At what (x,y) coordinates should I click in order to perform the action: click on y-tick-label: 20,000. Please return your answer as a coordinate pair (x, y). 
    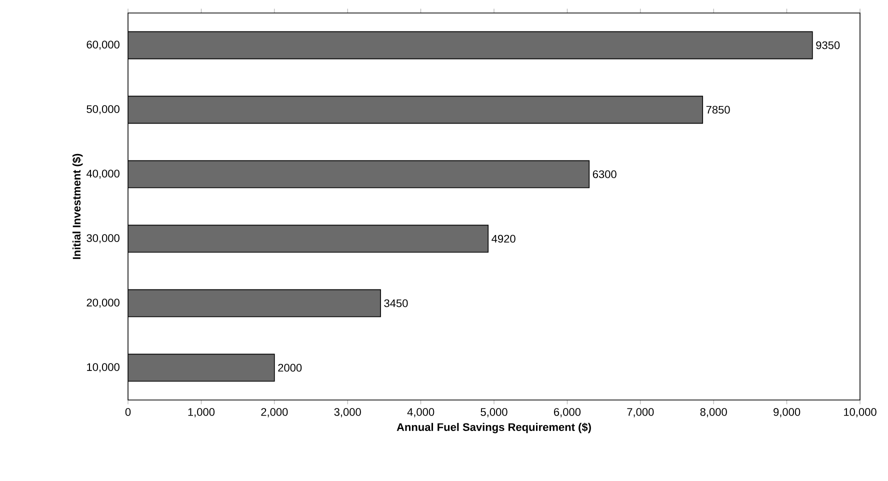
    Looking at the image, I should click on (103, 303).